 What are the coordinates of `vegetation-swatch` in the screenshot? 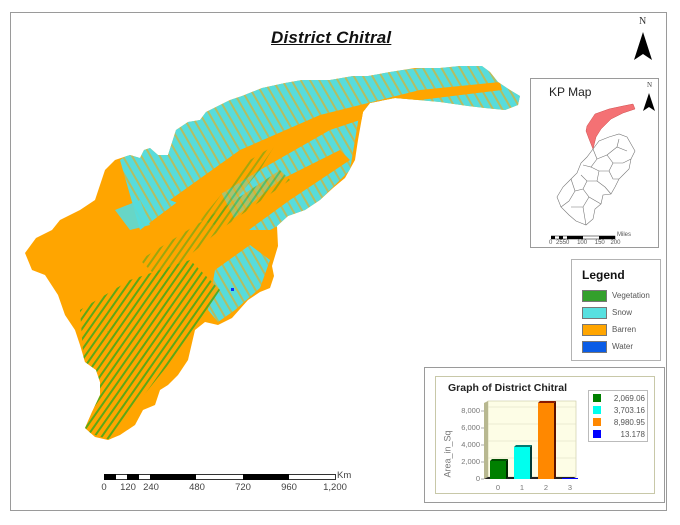 It's located at (594, 296).